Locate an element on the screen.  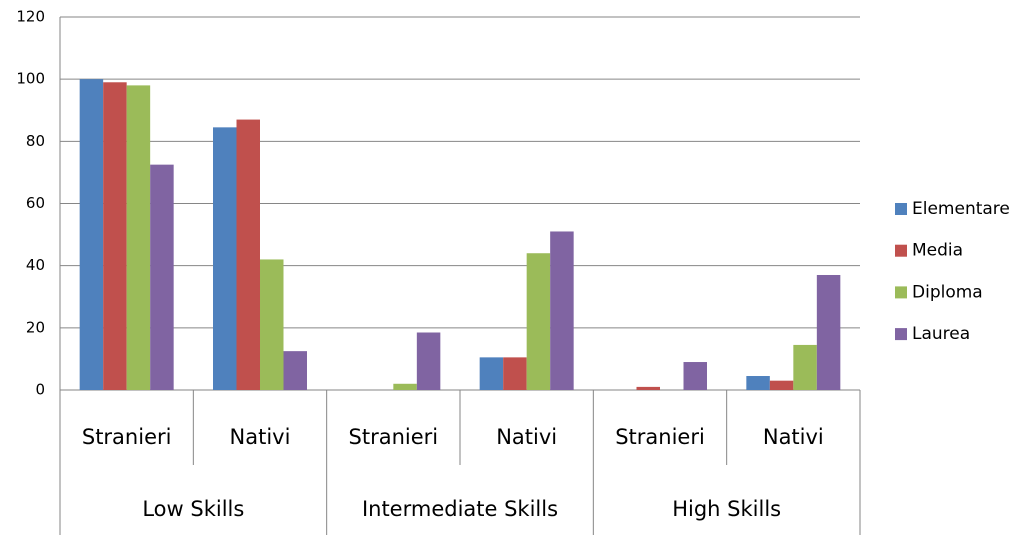
legend-label: Media is located at coordinates (937, 251).